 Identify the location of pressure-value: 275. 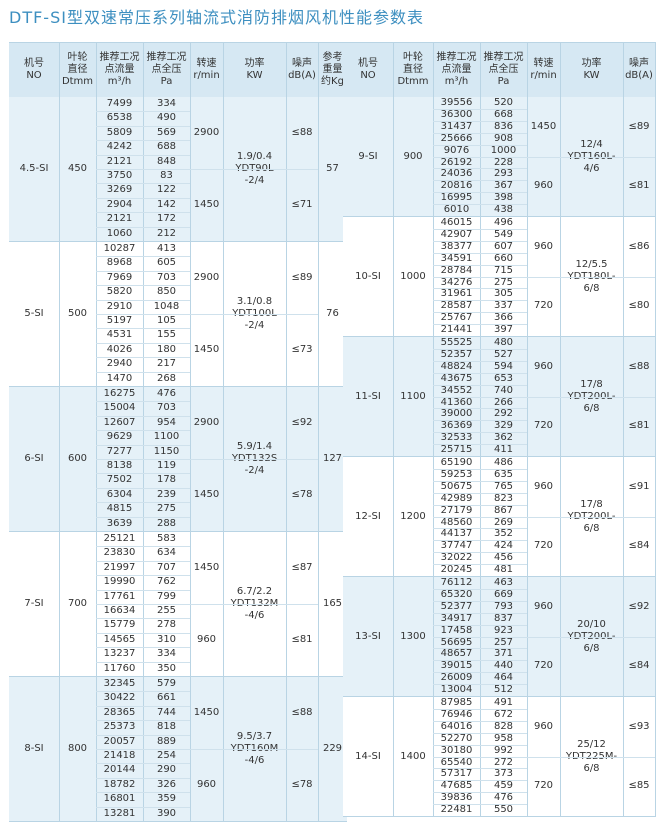
(503, 282).